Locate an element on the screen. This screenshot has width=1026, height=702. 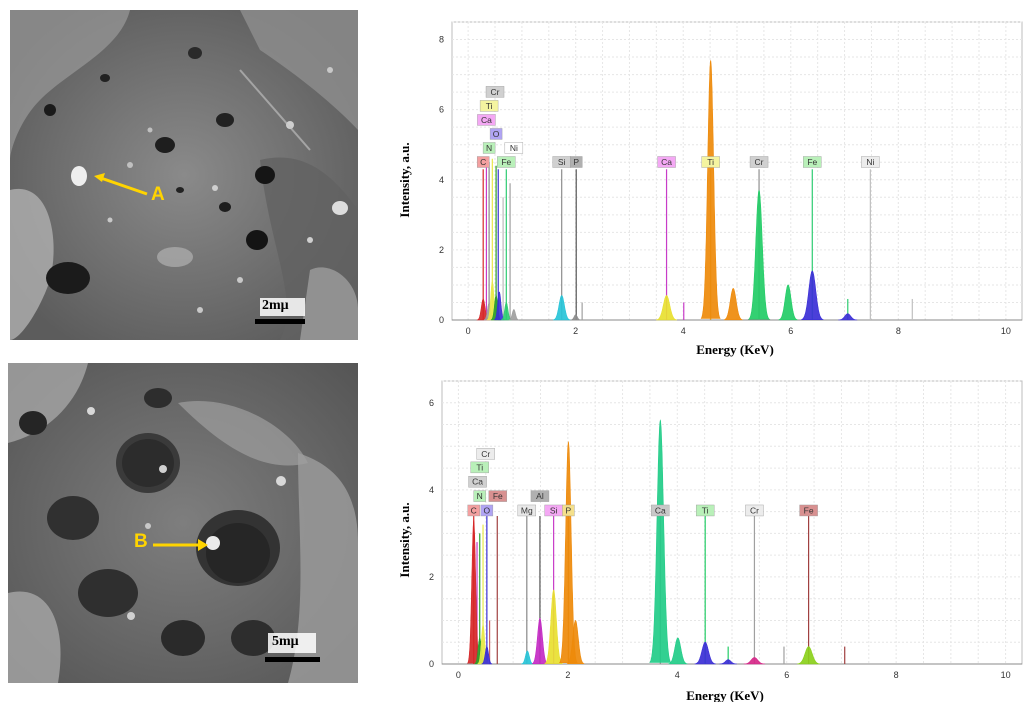
y-axis-title-top: Intensity, a.u. is located at coordinates (404, 179).